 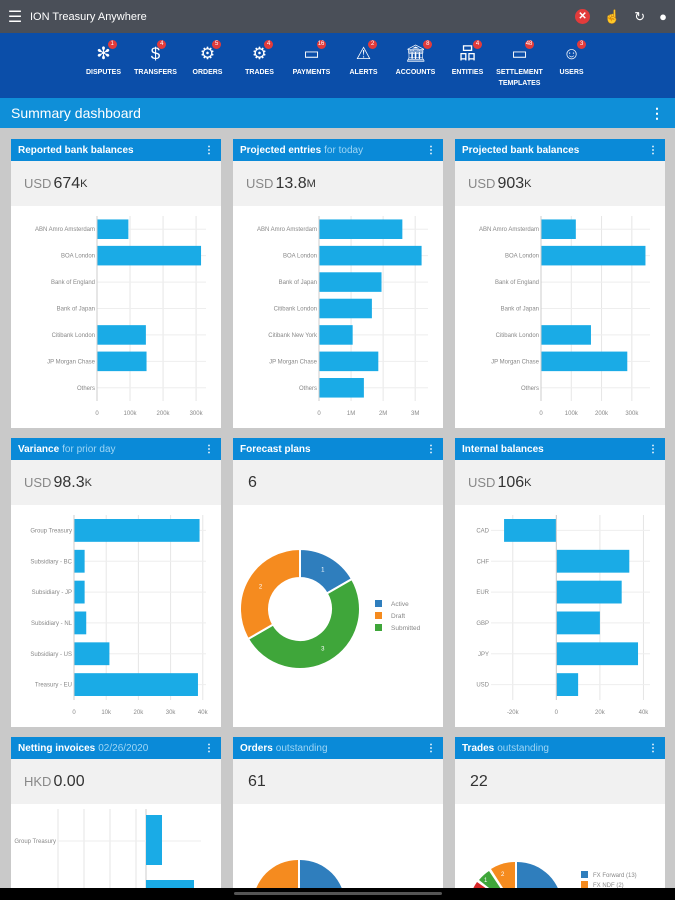 I want to click on hamburger-menu-icon: ☰, so click(x=15, y=17).